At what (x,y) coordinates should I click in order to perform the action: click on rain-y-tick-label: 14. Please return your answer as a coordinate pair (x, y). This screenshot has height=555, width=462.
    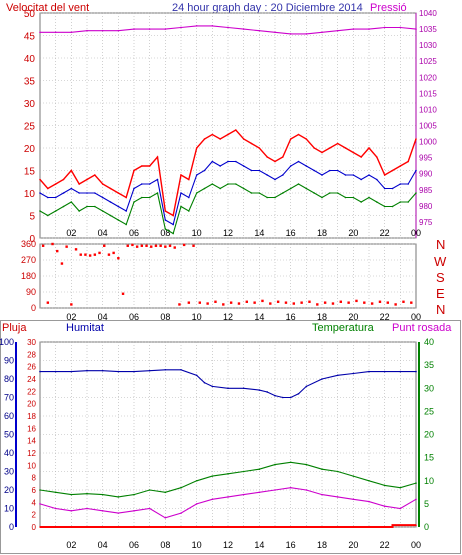
    Looking at the image, I should click on (31, 441).